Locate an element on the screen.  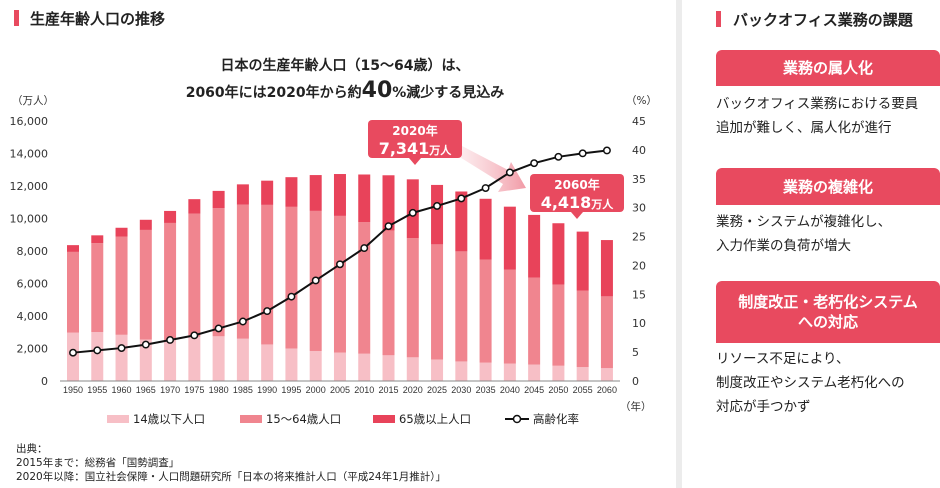
x-tick-label: 1985 is located at coordinates (243, 390).